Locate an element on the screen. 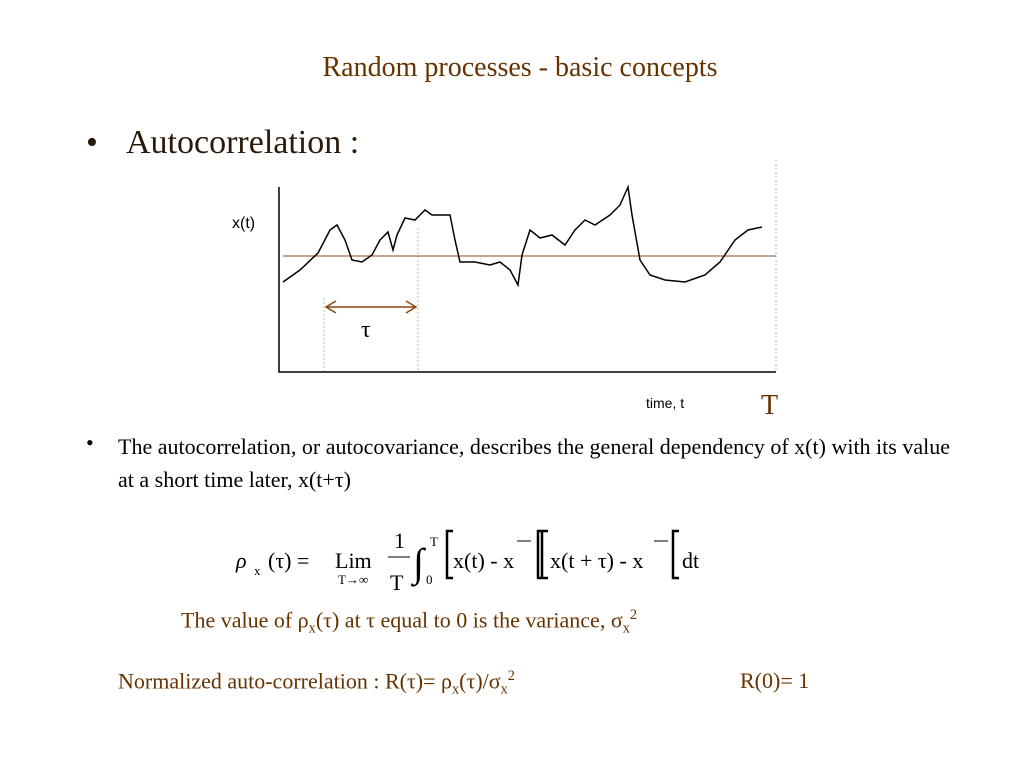 The height and width of the screenshot is (768, 1024). text: Normalized auto-correlation : R(τ)= ρ is located at coordinates (285, 681).